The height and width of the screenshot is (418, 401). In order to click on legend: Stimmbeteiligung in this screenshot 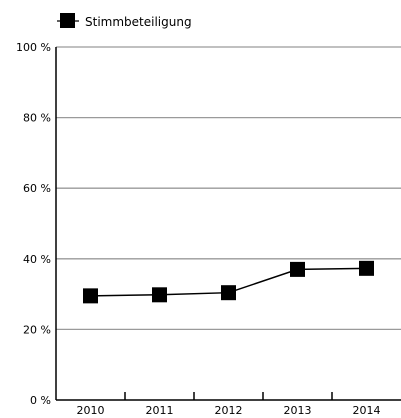, I will do `click(124, 21)`.